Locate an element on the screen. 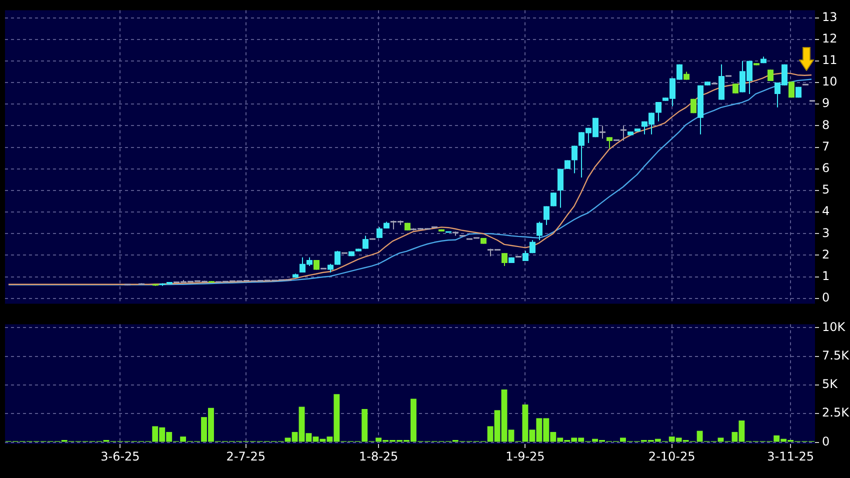 The width and height of the screenshot is (850, 478). y-tick-label: 5K is located at coordinates (830, 384).